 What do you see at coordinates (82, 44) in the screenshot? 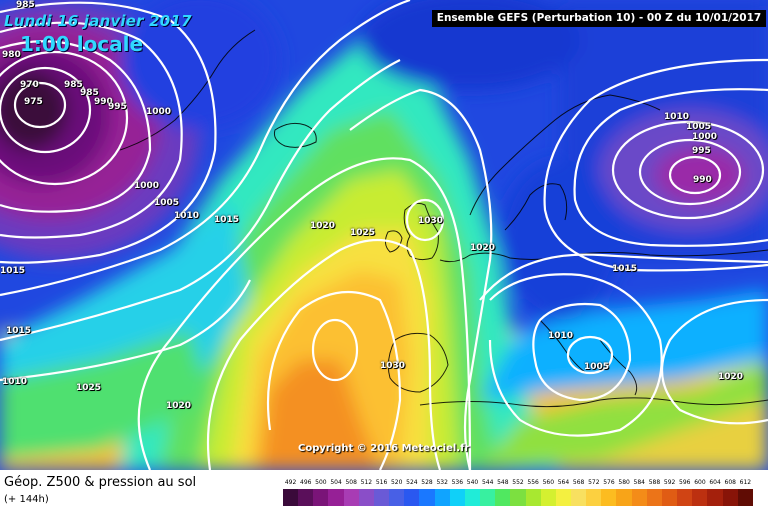
I see `forecast-time: 1:00 locale` at bounding box center [82, 44].